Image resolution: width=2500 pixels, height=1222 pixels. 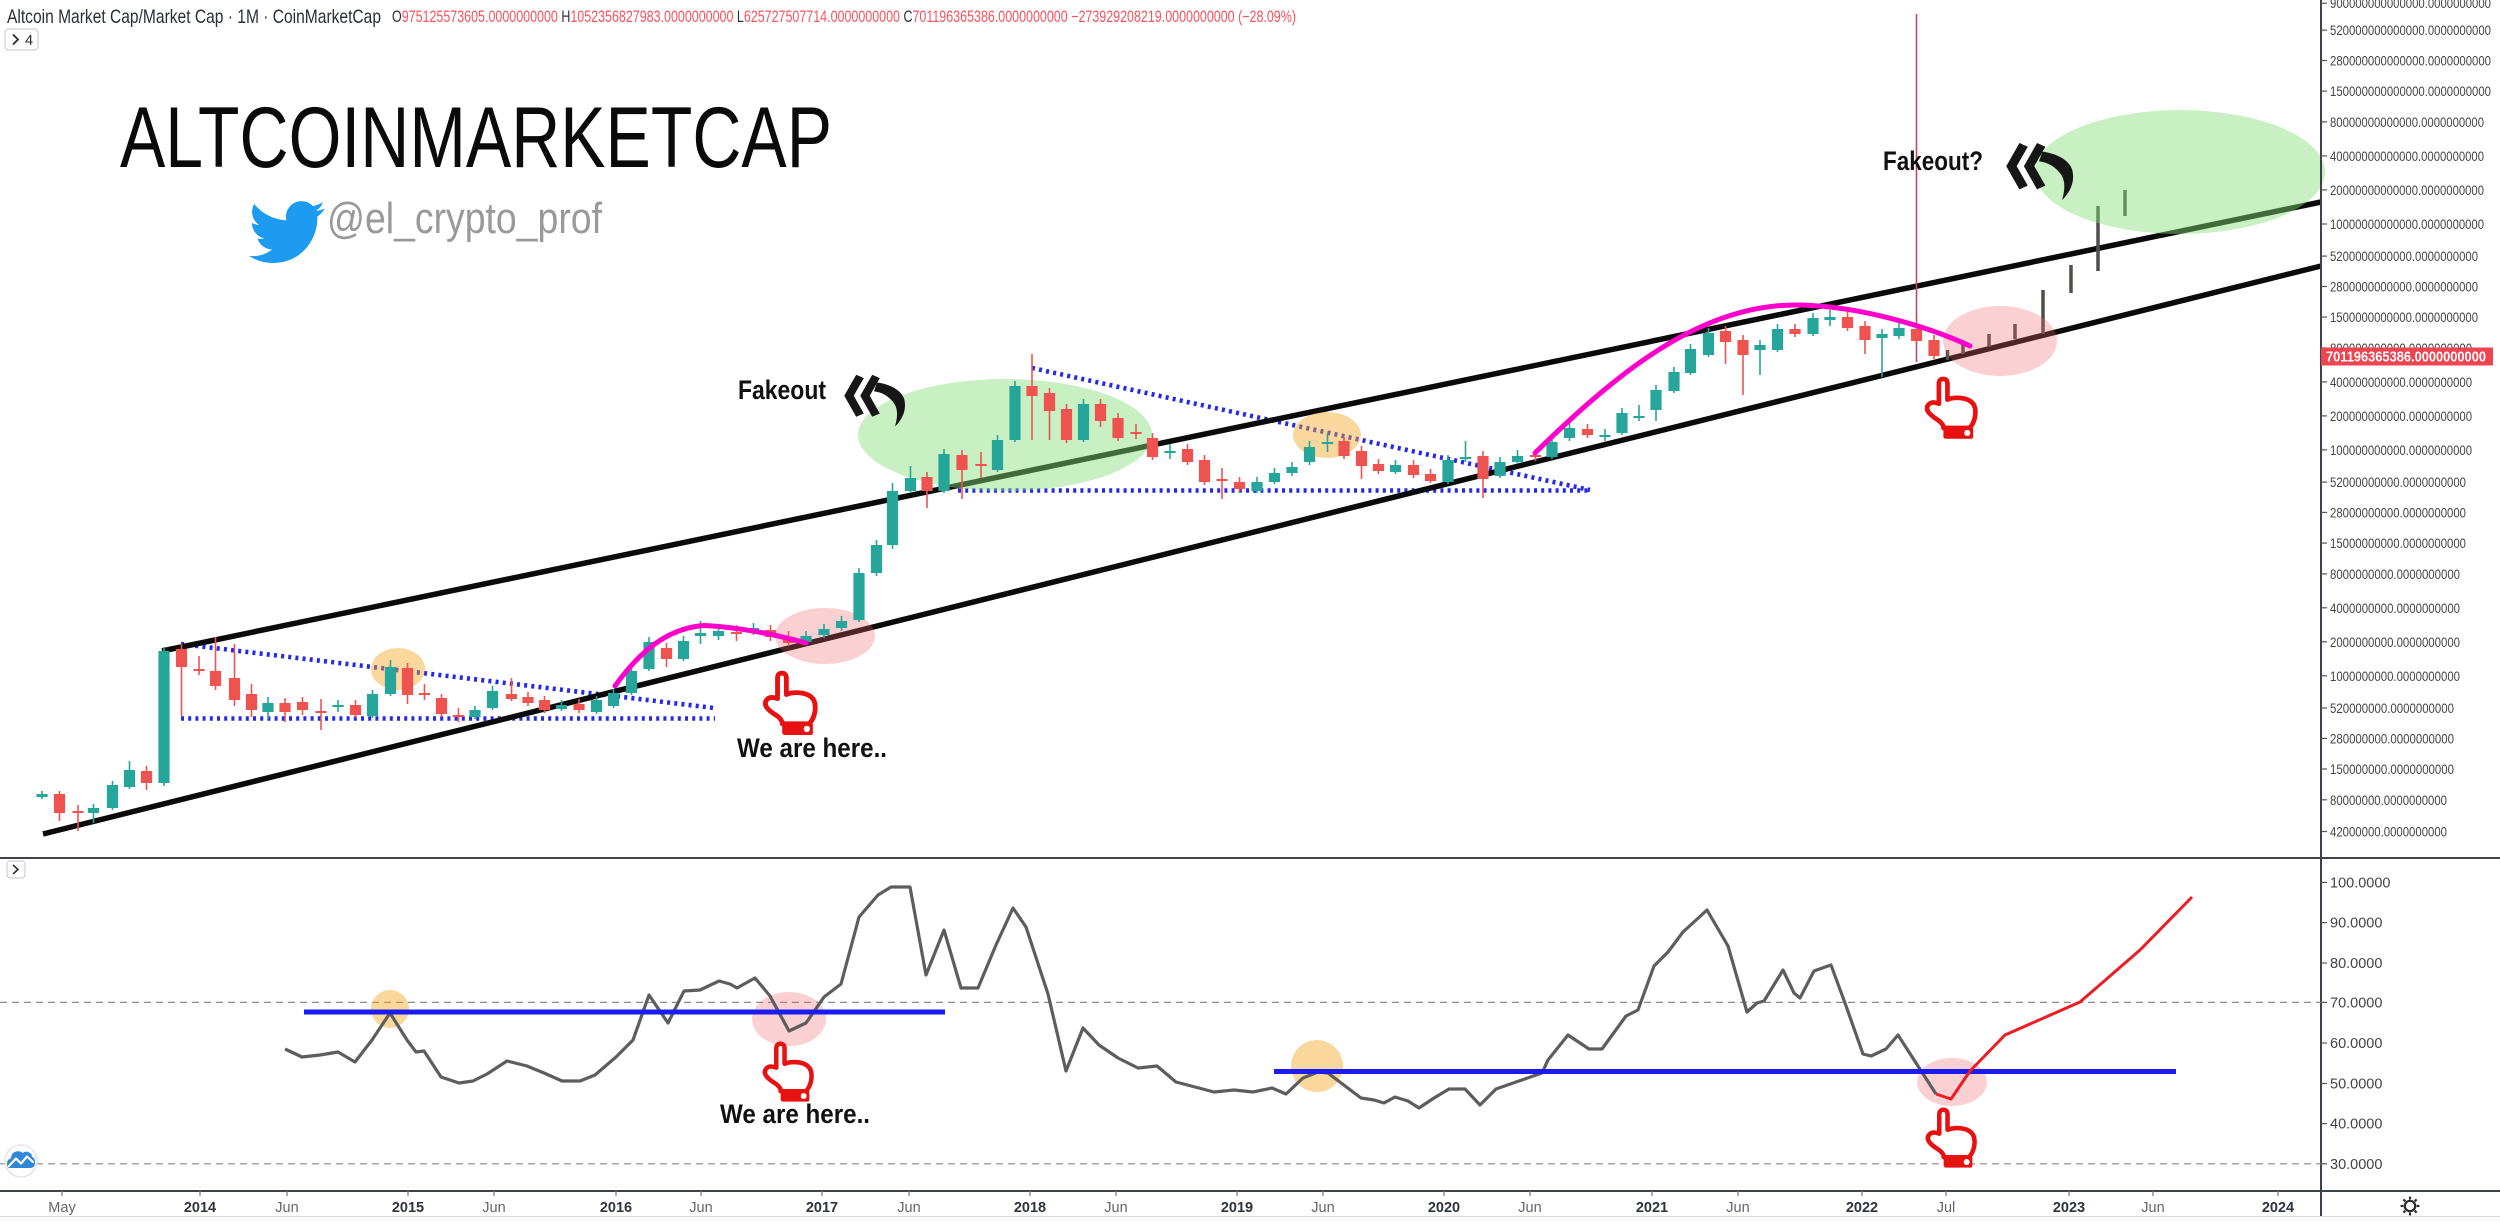 I want to click on svg-text: 150000000.0000000000, so click(x=2392, y=770).